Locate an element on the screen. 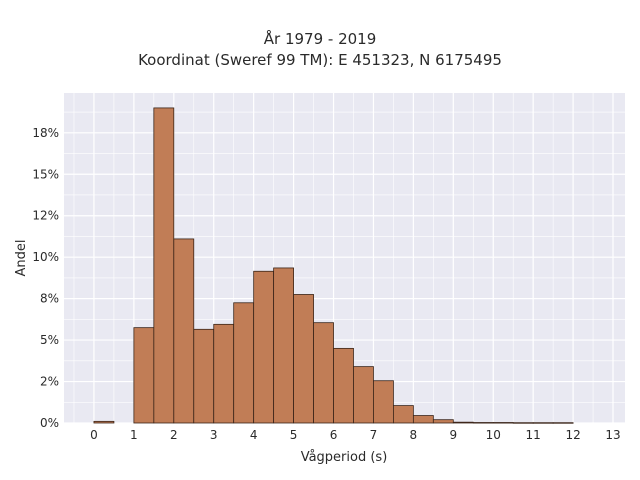  x-tick-label: 10 is located at coordinates (493, 435).